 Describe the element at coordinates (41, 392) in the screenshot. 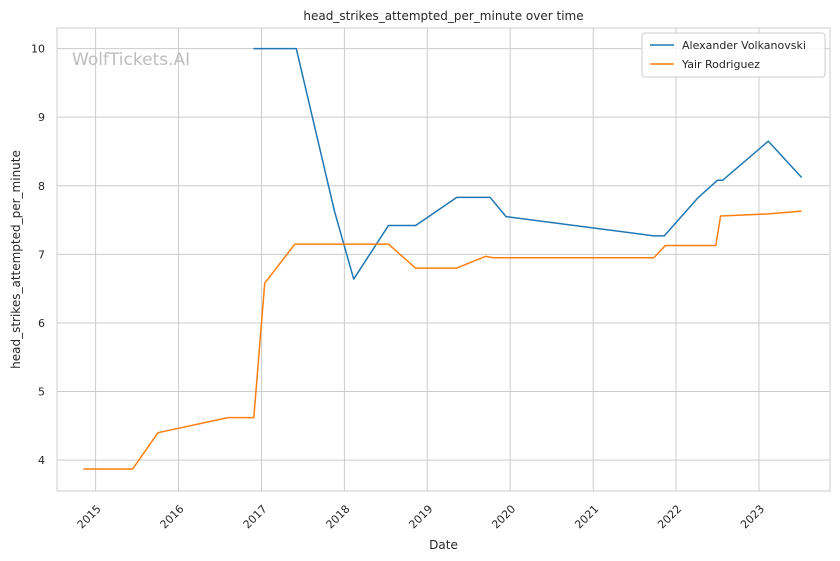

I see `y-tick-label: 5` at that location.